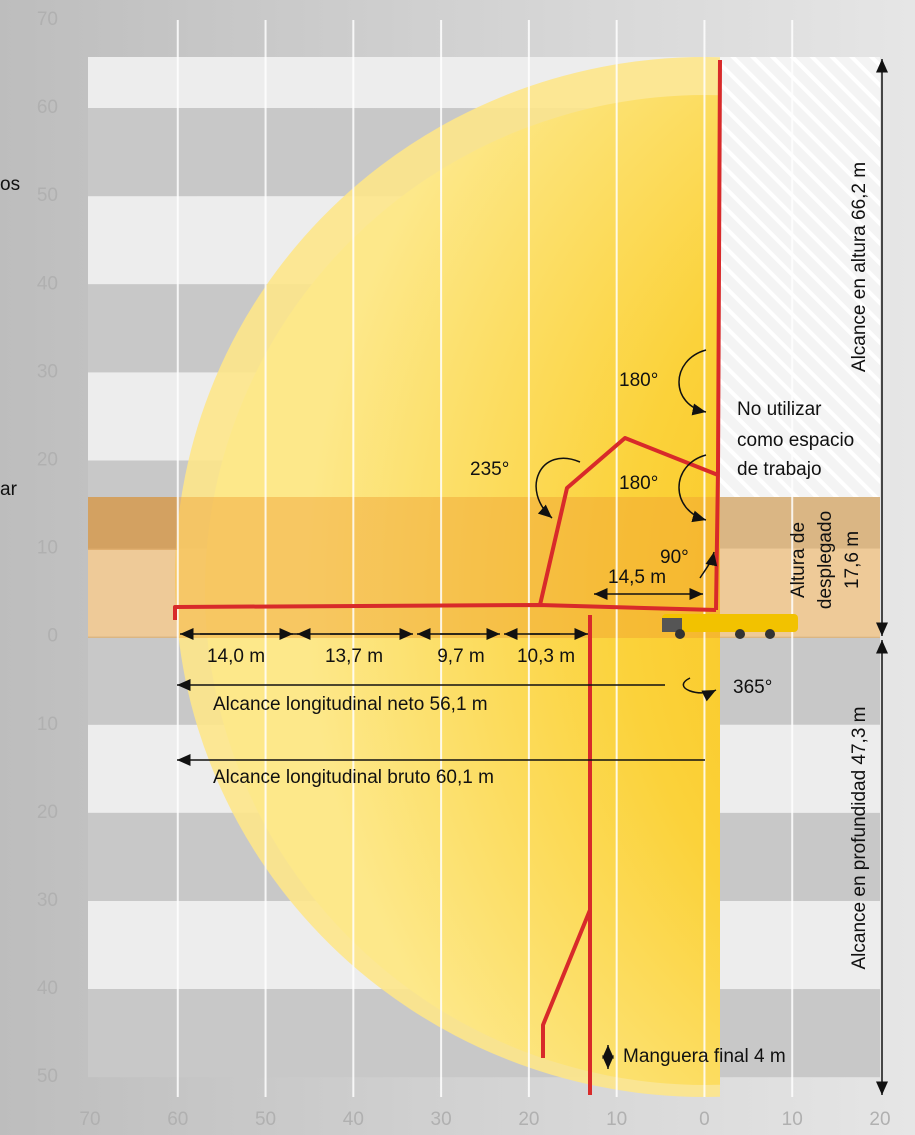  What do you see at coordinates (800, 277) in the screenshot?
I see `hatched-zone` at bounding box center [800, 277].